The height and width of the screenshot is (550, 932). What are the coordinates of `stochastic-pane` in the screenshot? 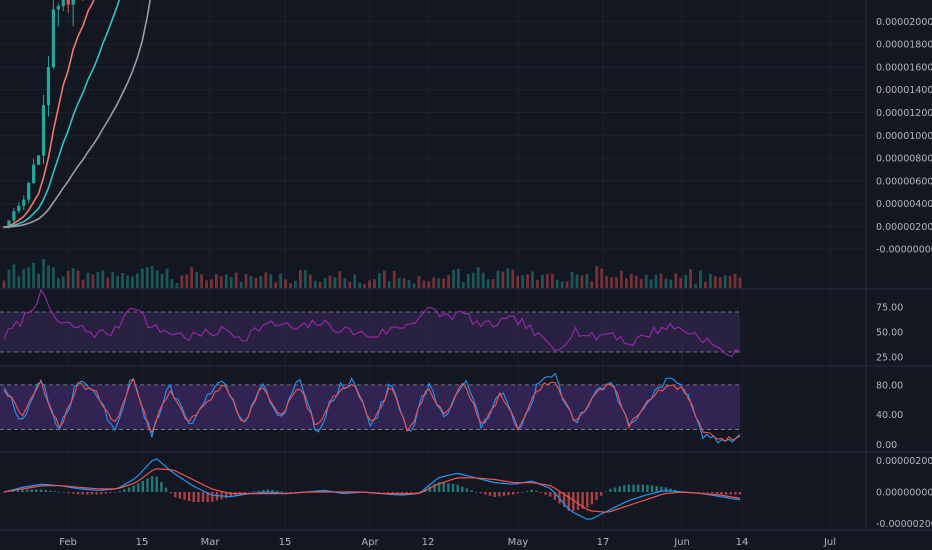 It's located at (370, 408).